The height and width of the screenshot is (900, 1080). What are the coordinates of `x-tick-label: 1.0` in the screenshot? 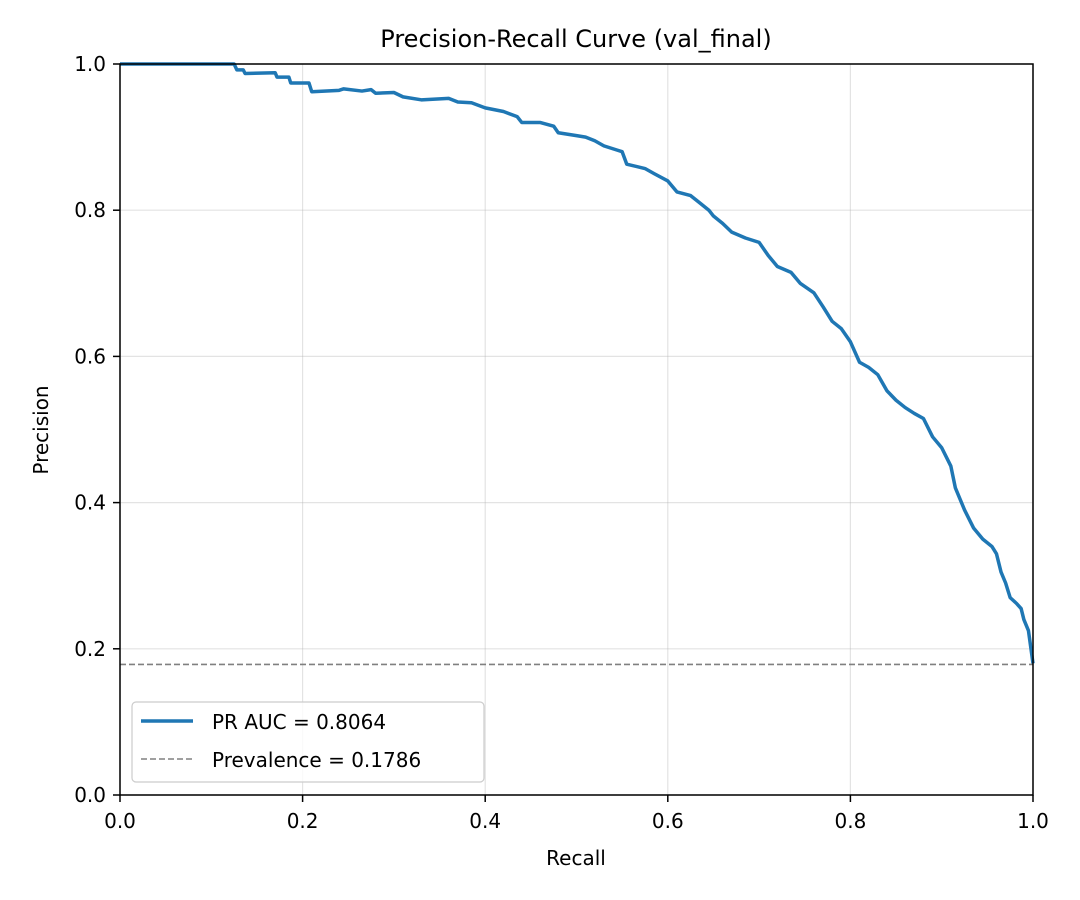 It's located at (1033, 821).